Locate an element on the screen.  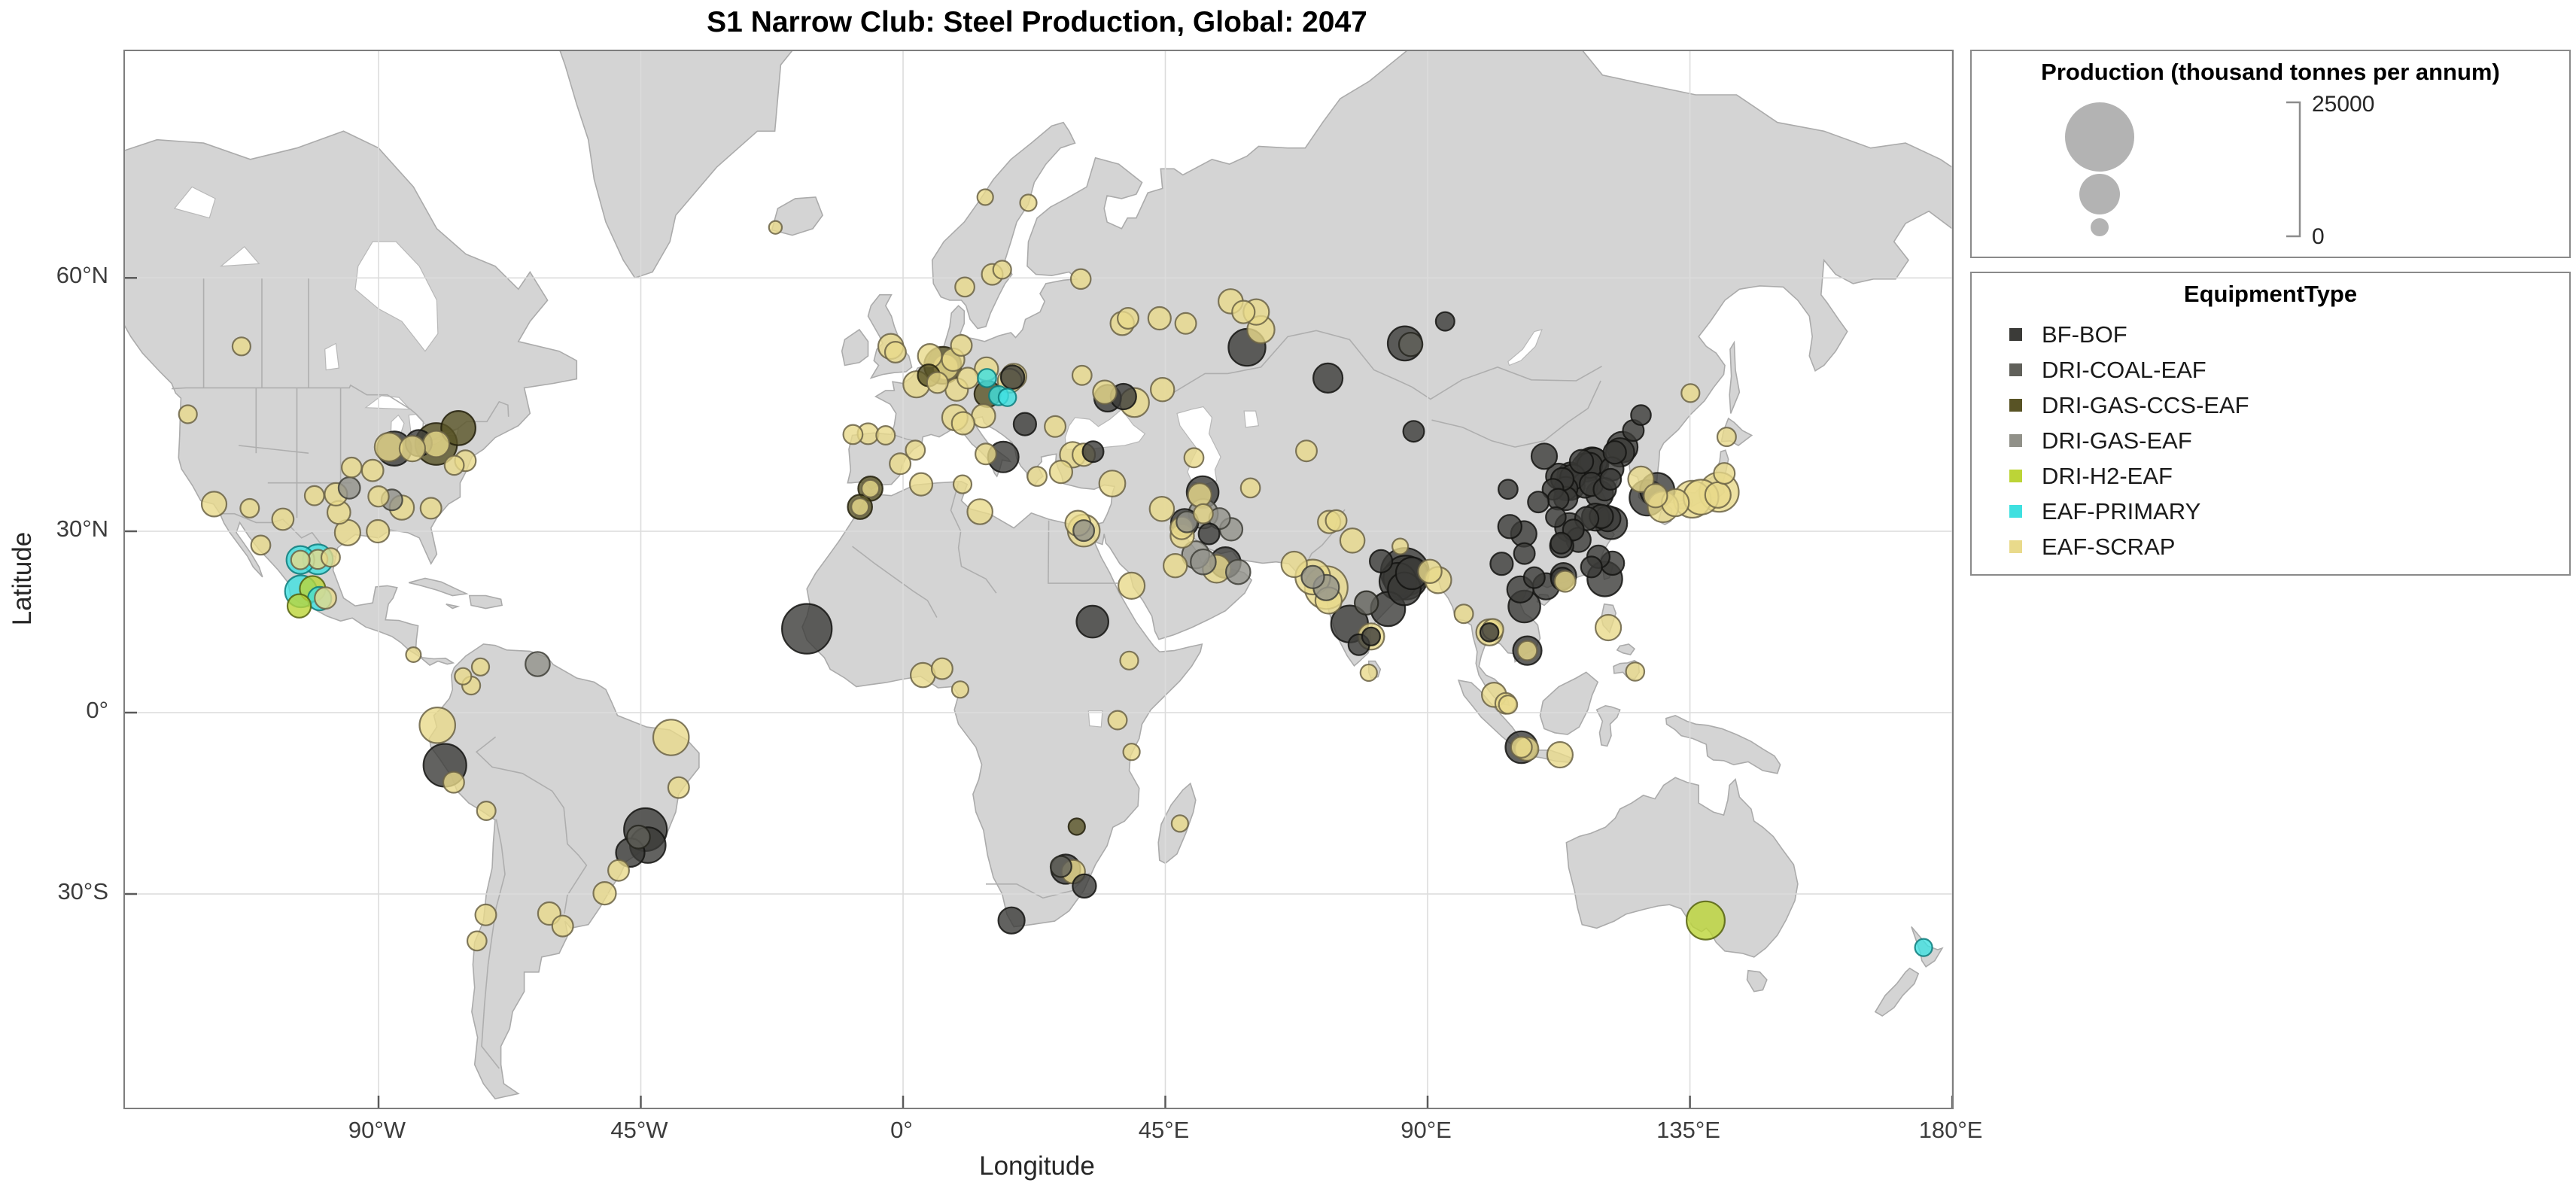
y-tick-label: 30°N is located at coordinates (82, 529).